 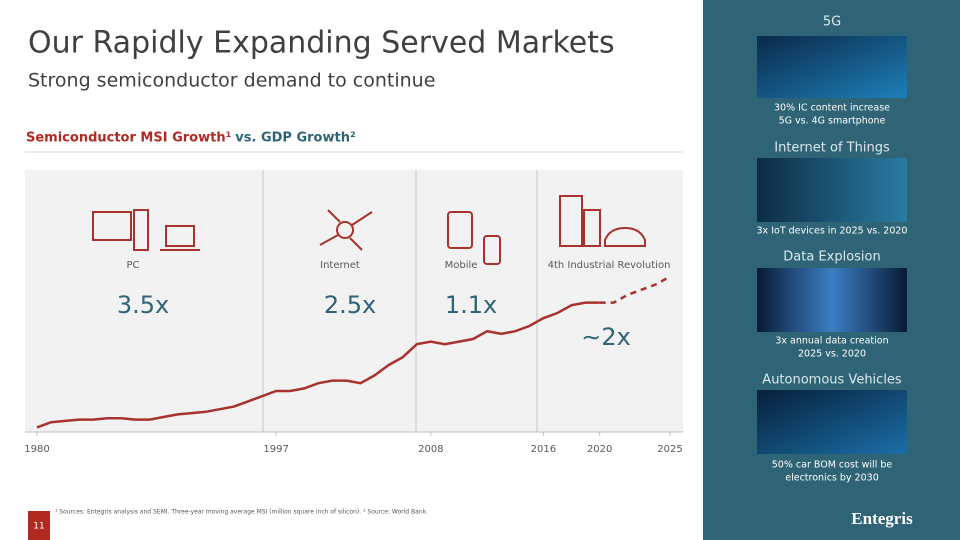 I want to click on era-dividers, so click(x=400, y=301).